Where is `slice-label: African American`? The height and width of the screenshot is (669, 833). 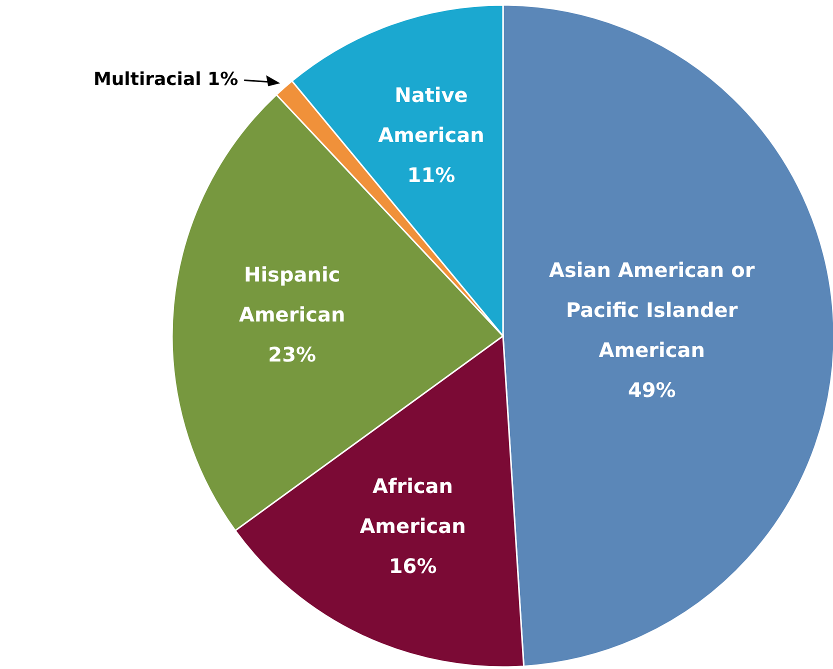
slice-label: African American is located at coordinates (413, 506).